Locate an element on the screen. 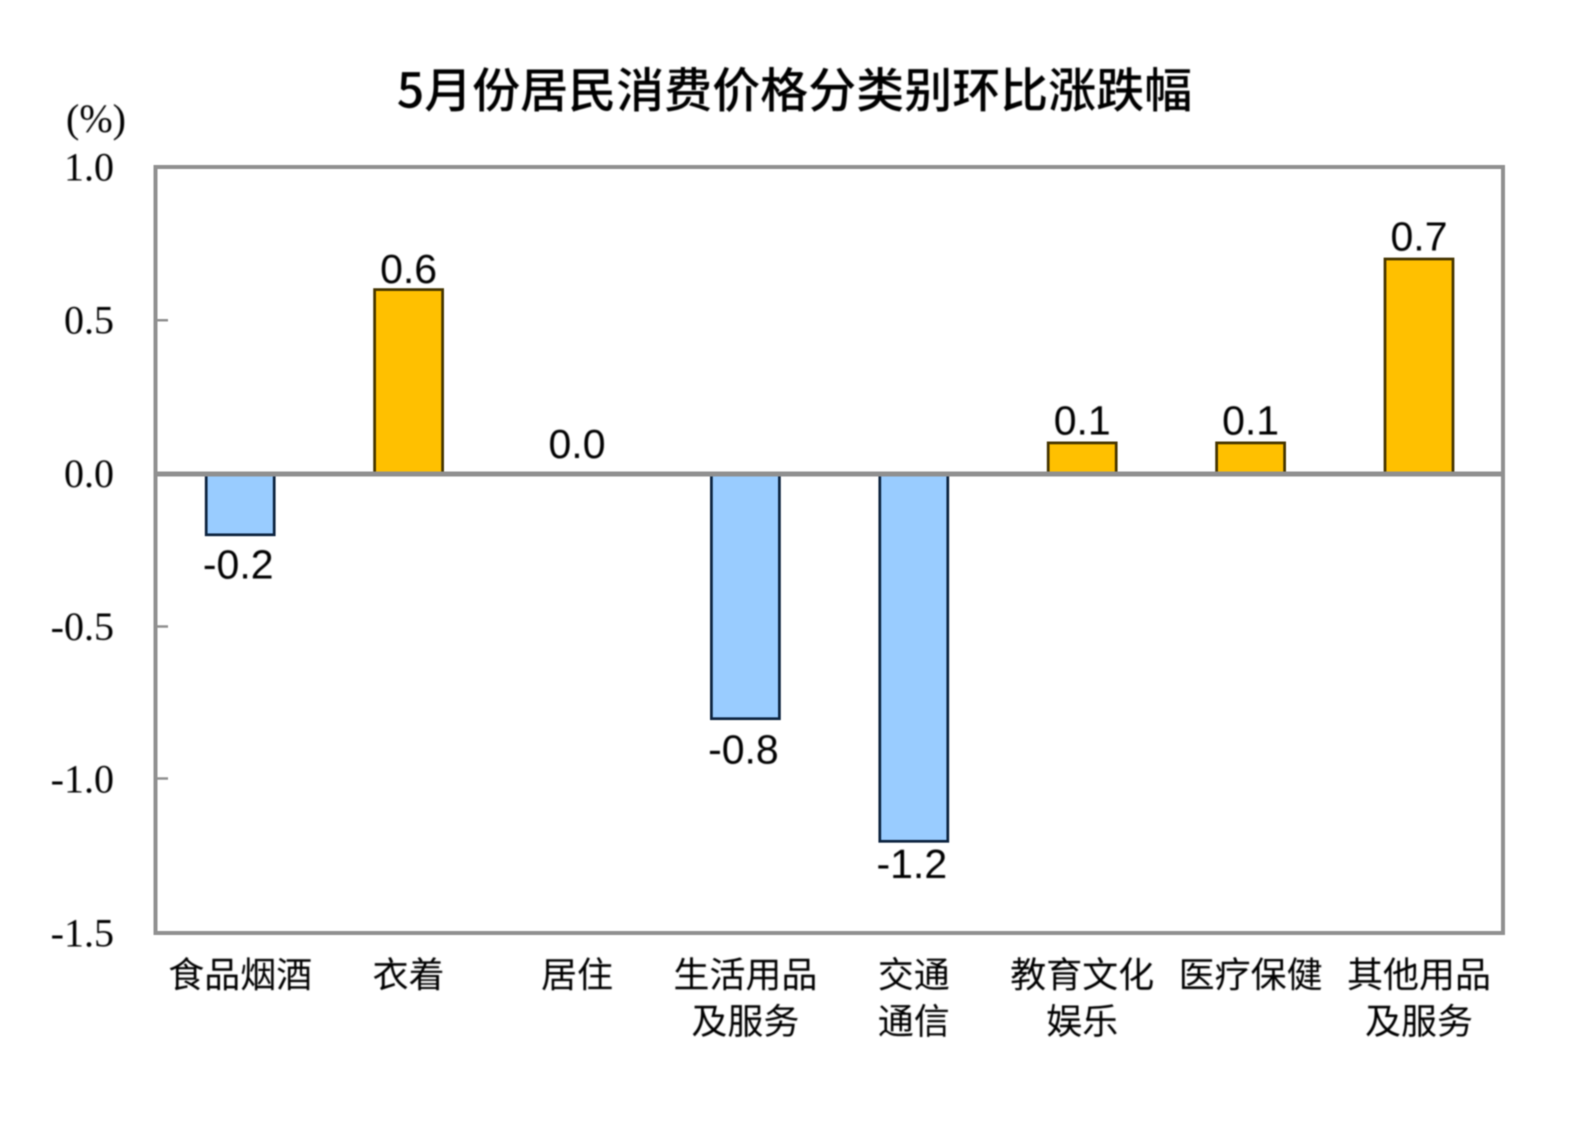  svg-text: -0.2 is located at coordinates (238, 565).